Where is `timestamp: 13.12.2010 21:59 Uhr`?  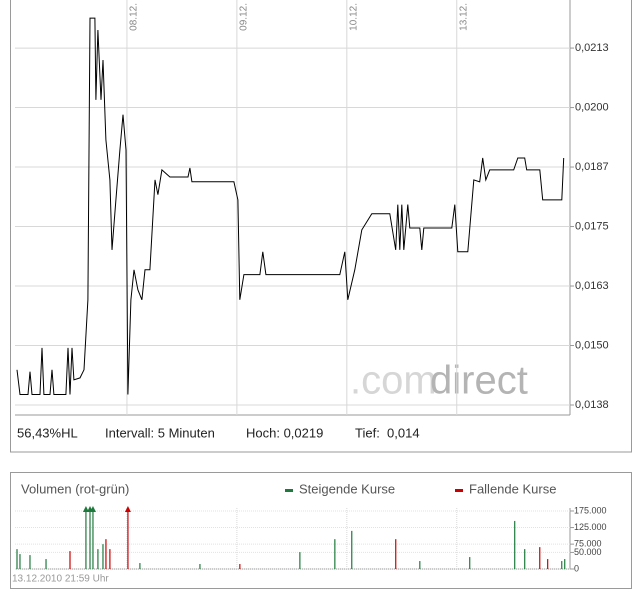 timestamp: 13.12.2010 21:59 Uhr is located at coordinates (60, 579).